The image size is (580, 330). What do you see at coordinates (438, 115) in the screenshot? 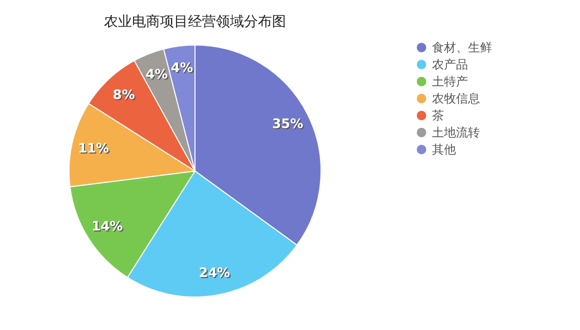
I see `legend-label: 茶` at bounding box center [438, 115].